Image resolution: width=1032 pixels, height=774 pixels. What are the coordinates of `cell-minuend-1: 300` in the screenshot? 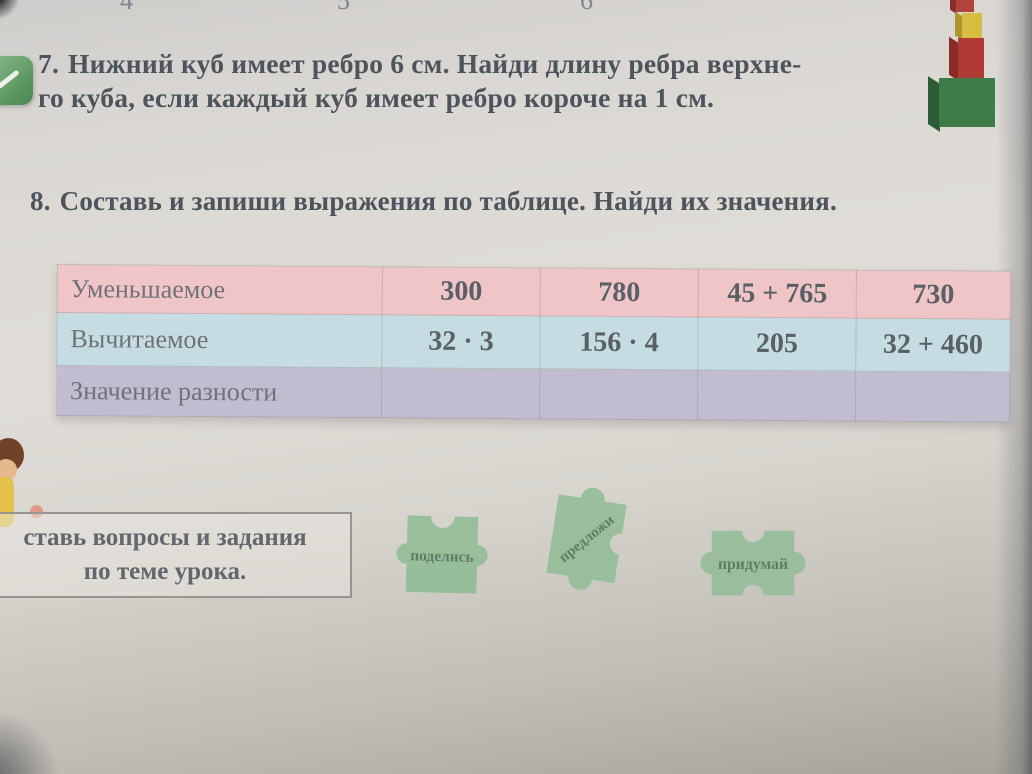 It's located at (461, 291).